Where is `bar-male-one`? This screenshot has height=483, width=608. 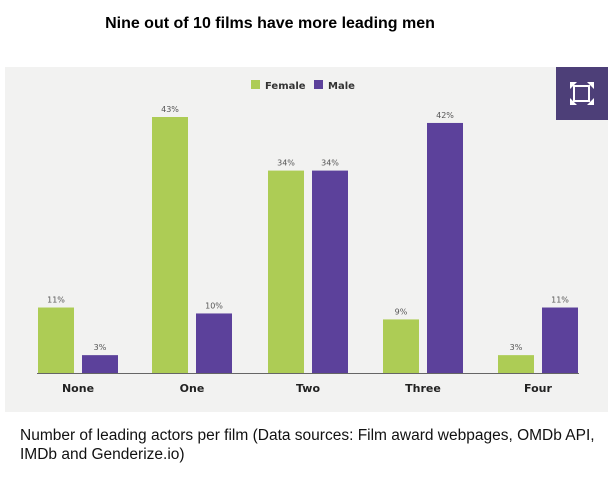 bar-male-one is located at coordinates (214, 343).